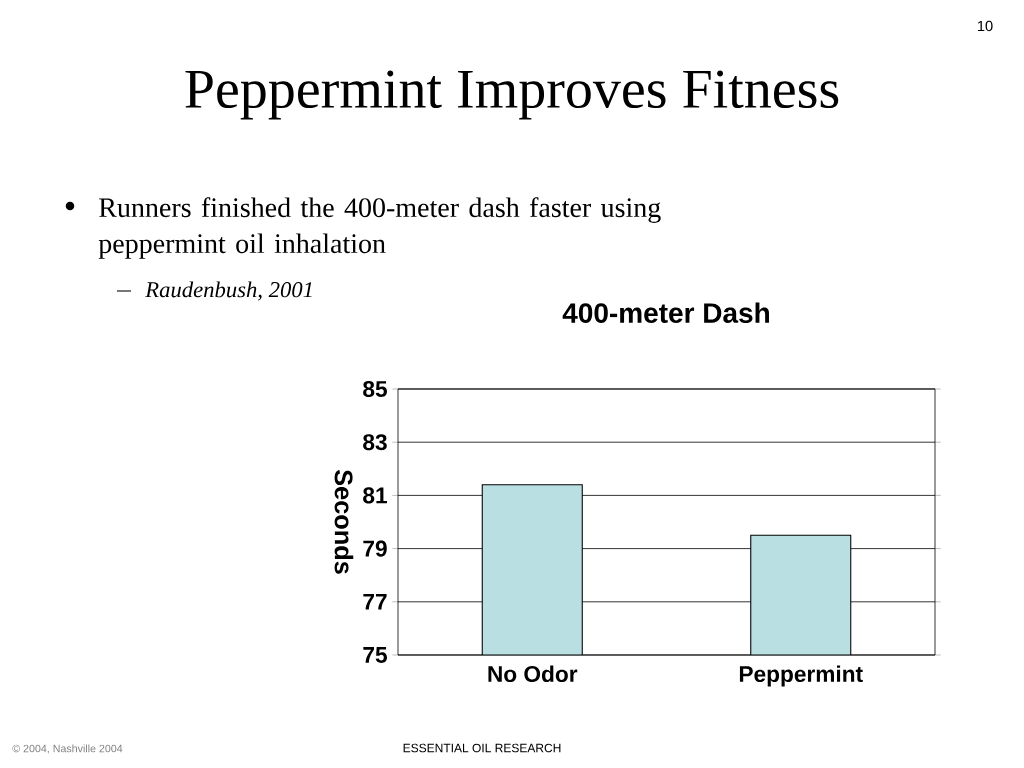  Describe the element at coordinates (482, 748) in the screenshot. I see `text: ESSENTIAL OIL RESEARCH` at that location.